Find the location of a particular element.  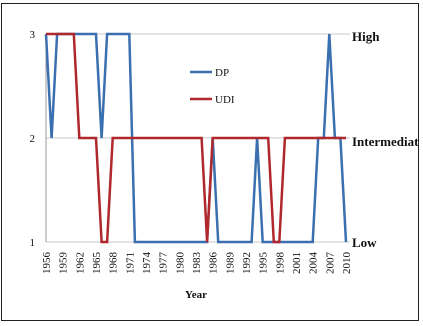

y-tick-label-2: 2 is located at coordinates (33, 139).